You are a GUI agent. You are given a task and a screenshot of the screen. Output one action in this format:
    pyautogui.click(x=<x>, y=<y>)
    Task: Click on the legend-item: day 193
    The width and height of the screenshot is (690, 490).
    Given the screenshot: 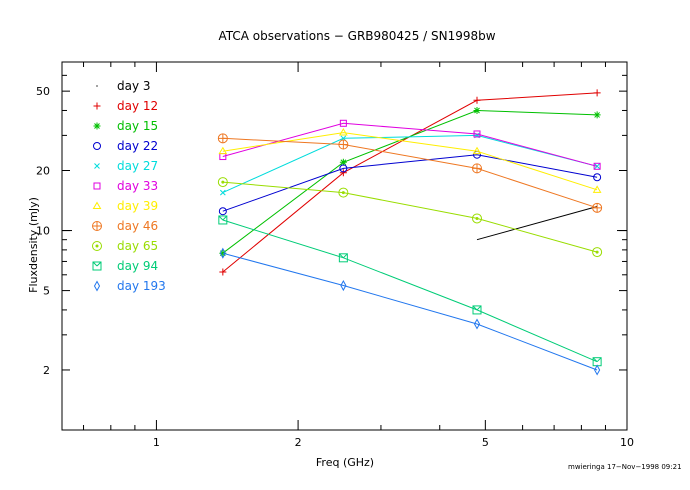 What is the action you would take?
    pyautogui.click(x=129, y=286)
    